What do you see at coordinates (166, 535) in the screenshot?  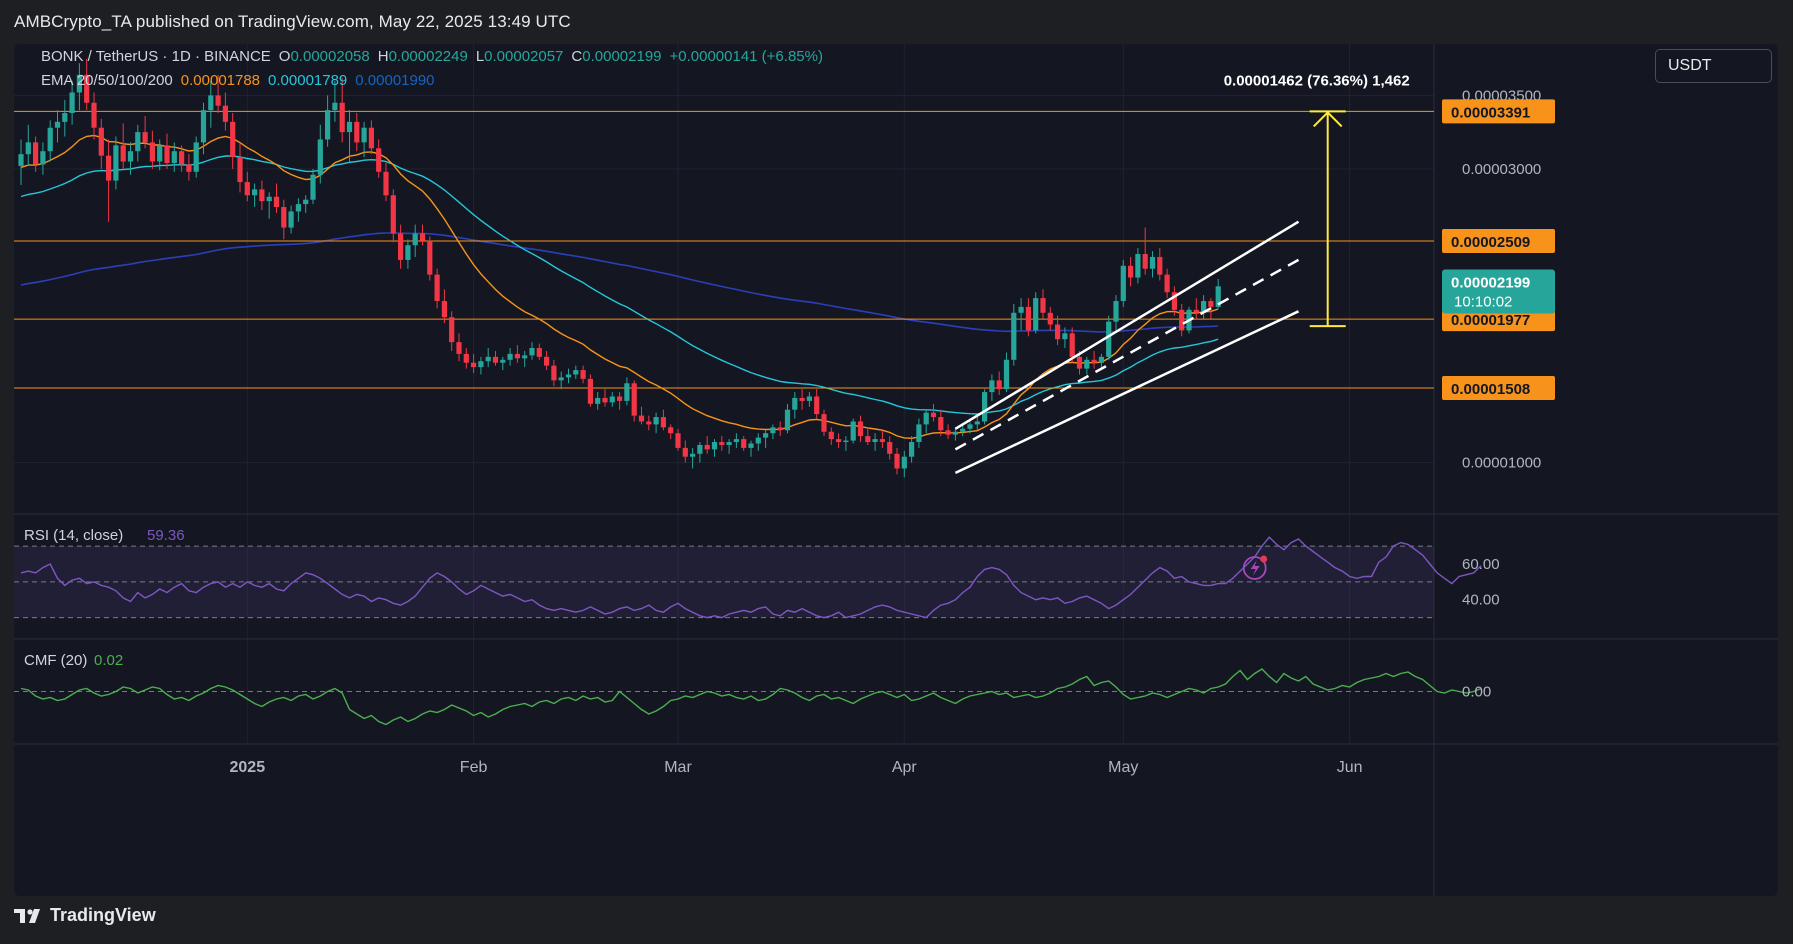 I see `rsi-value: 59.36` at bounding box center [166, 535].